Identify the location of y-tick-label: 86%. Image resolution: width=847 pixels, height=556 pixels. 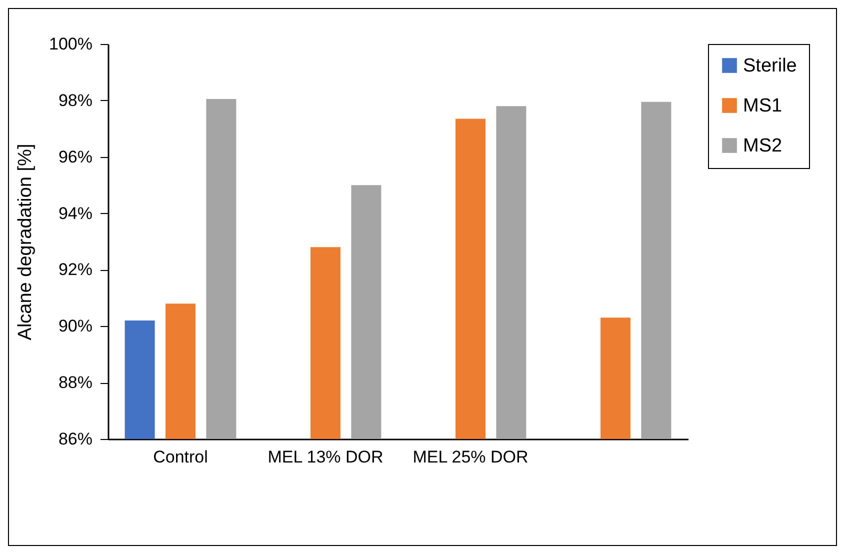
(75, 439).